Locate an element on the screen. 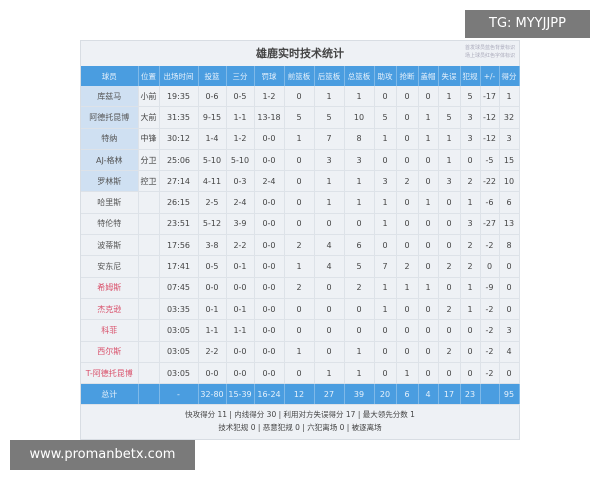 This screenshot has width=600, height=480. player-row: 安东尼 17:41 0-5 0-1 0-0 1 4 5 7 2 0 2 2 0 0 is located at coordinates (300, 266).